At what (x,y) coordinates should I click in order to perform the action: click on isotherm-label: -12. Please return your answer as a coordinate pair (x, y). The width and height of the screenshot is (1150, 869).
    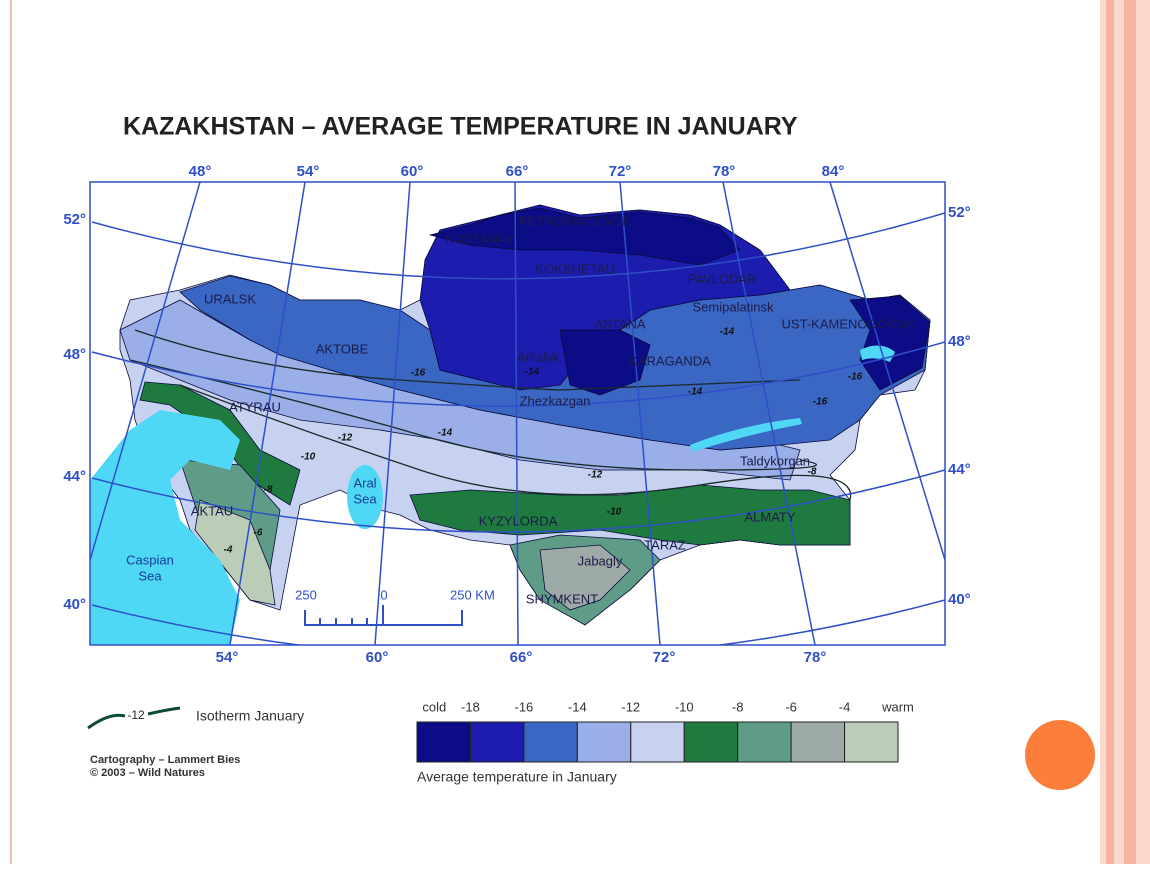
    Looking at the image, I should click on (345, 438).